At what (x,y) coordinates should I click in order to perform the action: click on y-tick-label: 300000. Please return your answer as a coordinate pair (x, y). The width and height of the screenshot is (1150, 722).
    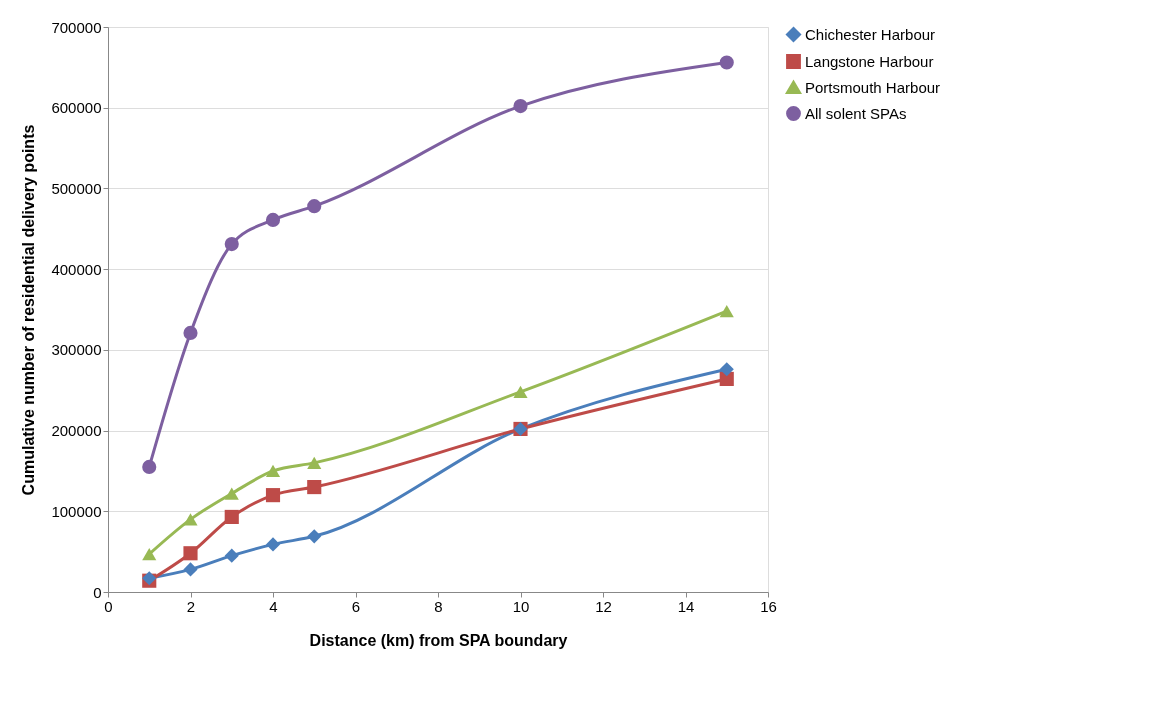
    Looking at the image, I should click on (76, 350).